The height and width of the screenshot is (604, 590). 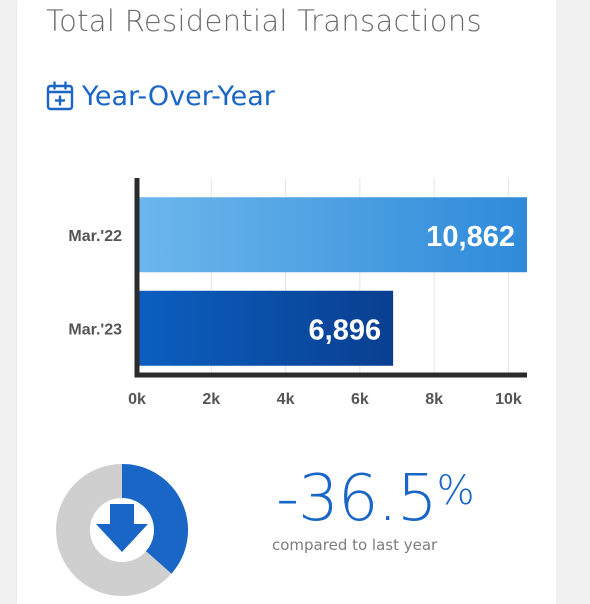 What do you see at coordinates (137, 399) in the screenshot?
I see `x-tick-label: 0k` at bounding box center [137, 399].